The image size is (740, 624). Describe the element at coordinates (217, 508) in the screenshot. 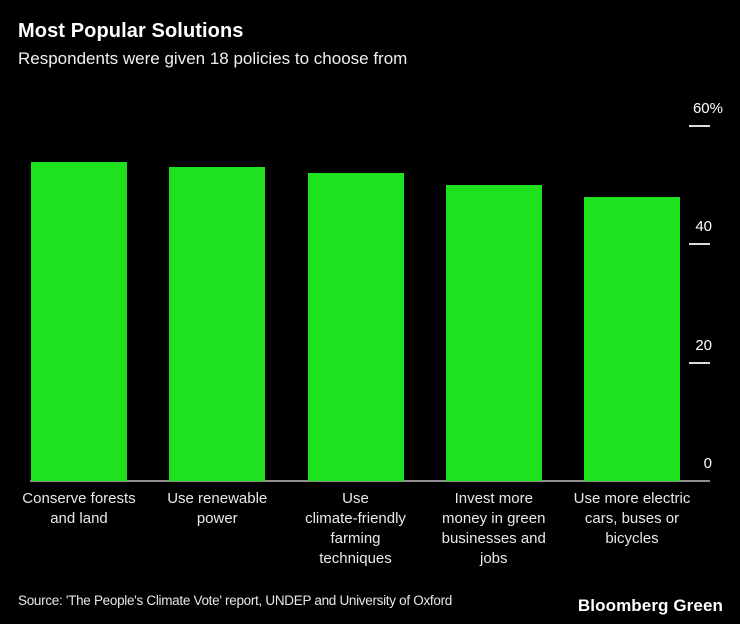

I see `category-label-2: Use renewable power` at that location.